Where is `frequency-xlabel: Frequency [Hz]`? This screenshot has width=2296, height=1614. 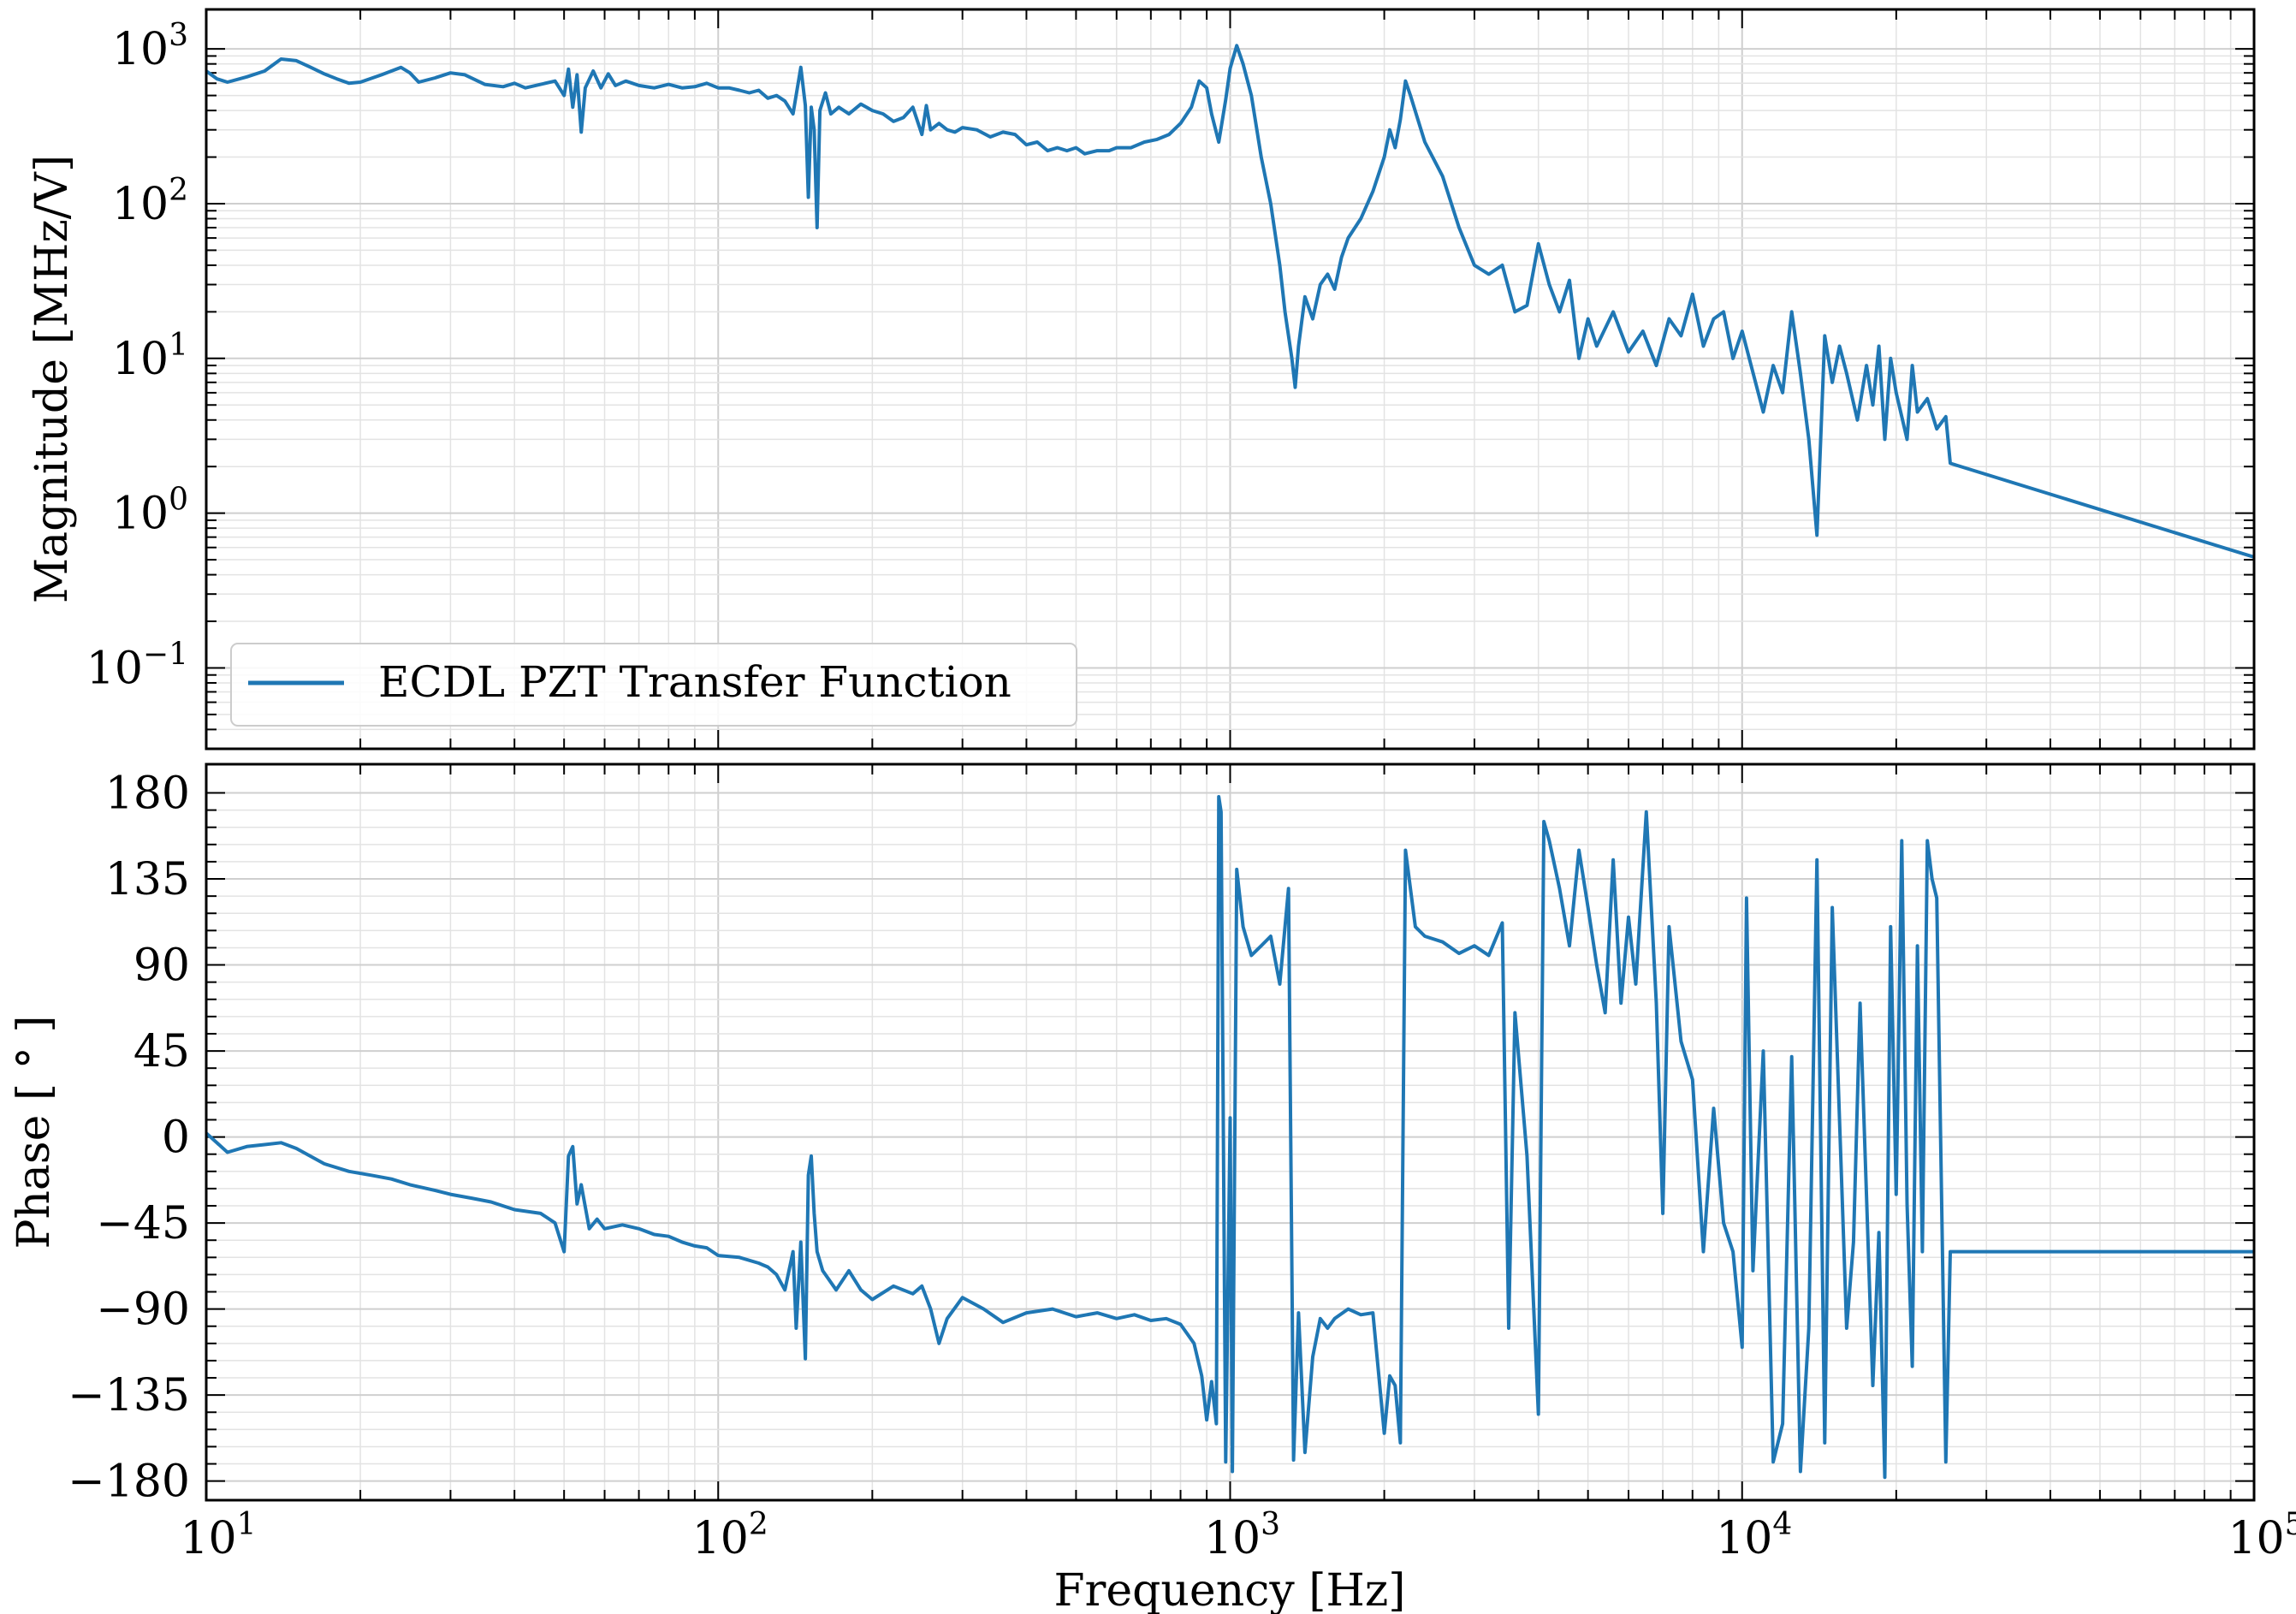
frequency-xlabel: Frequency [Hz] is located at coordinates (1229, 1589).